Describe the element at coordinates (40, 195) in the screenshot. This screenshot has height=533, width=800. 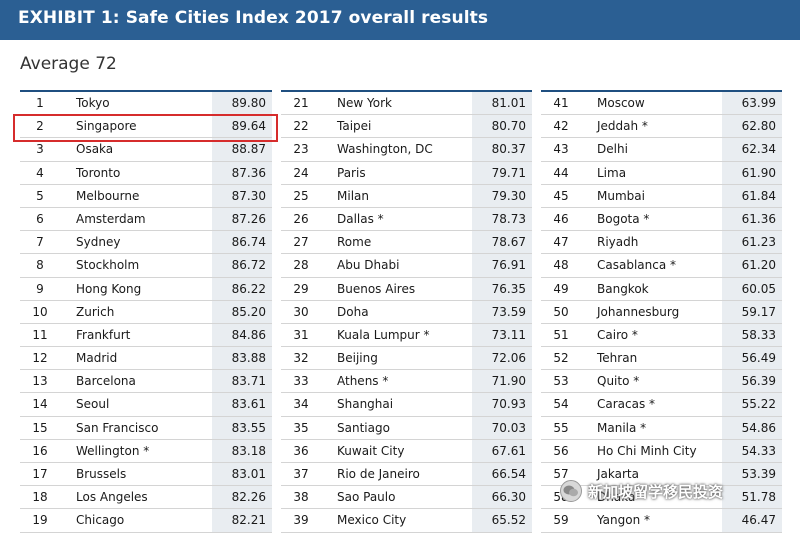
I see `rank-cell: 5` at that location.